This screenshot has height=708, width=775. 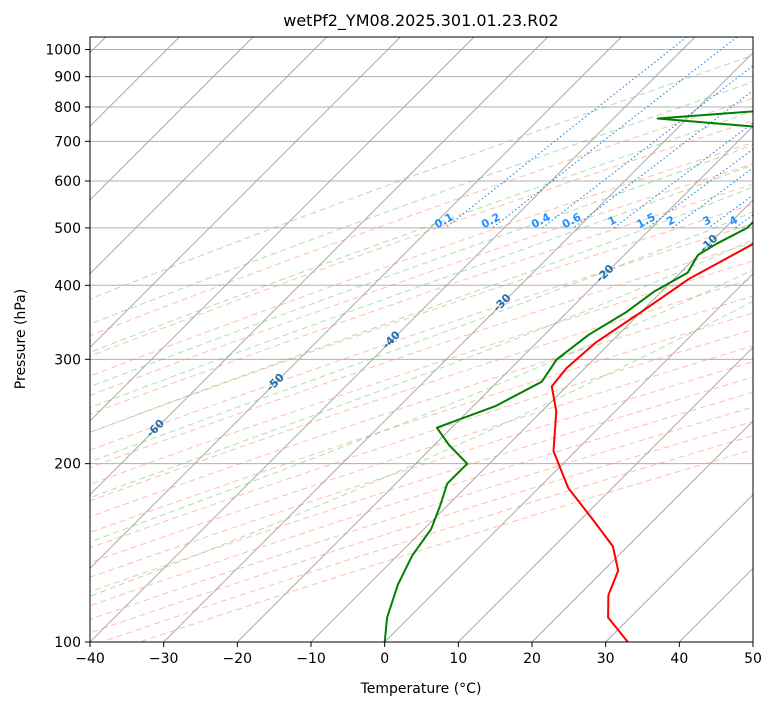 I want to click on y-tick-label: 500, so click(x=67, y=229).